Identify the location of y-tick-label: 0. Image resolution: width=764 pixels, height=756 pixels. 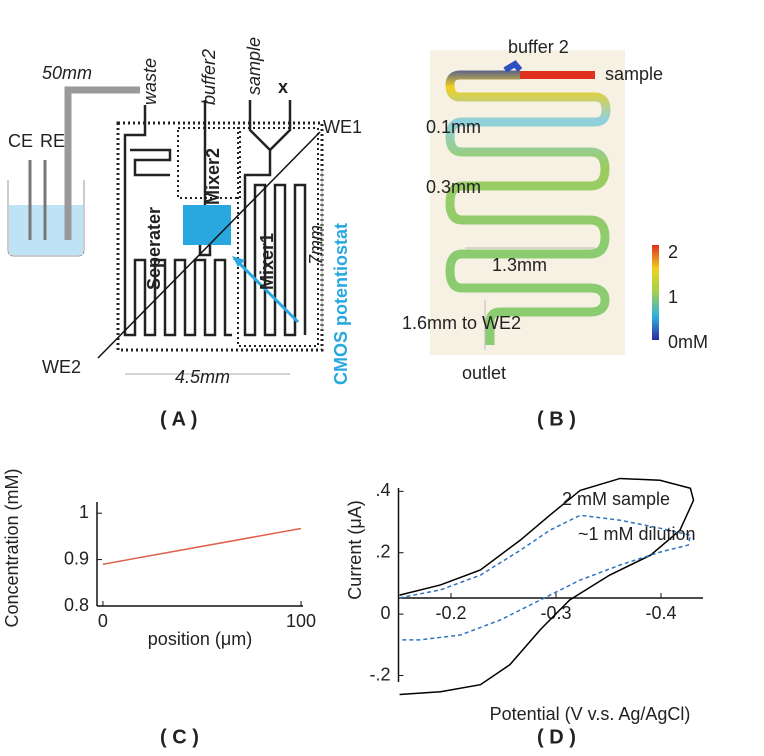
(385, 613).